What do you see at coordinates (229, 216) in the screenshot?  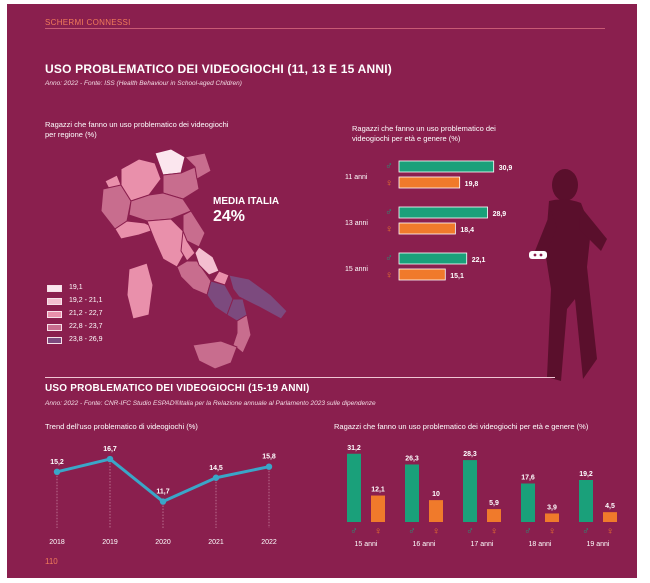 I see `avg-value: 24%` at bounding box center [229, 216].